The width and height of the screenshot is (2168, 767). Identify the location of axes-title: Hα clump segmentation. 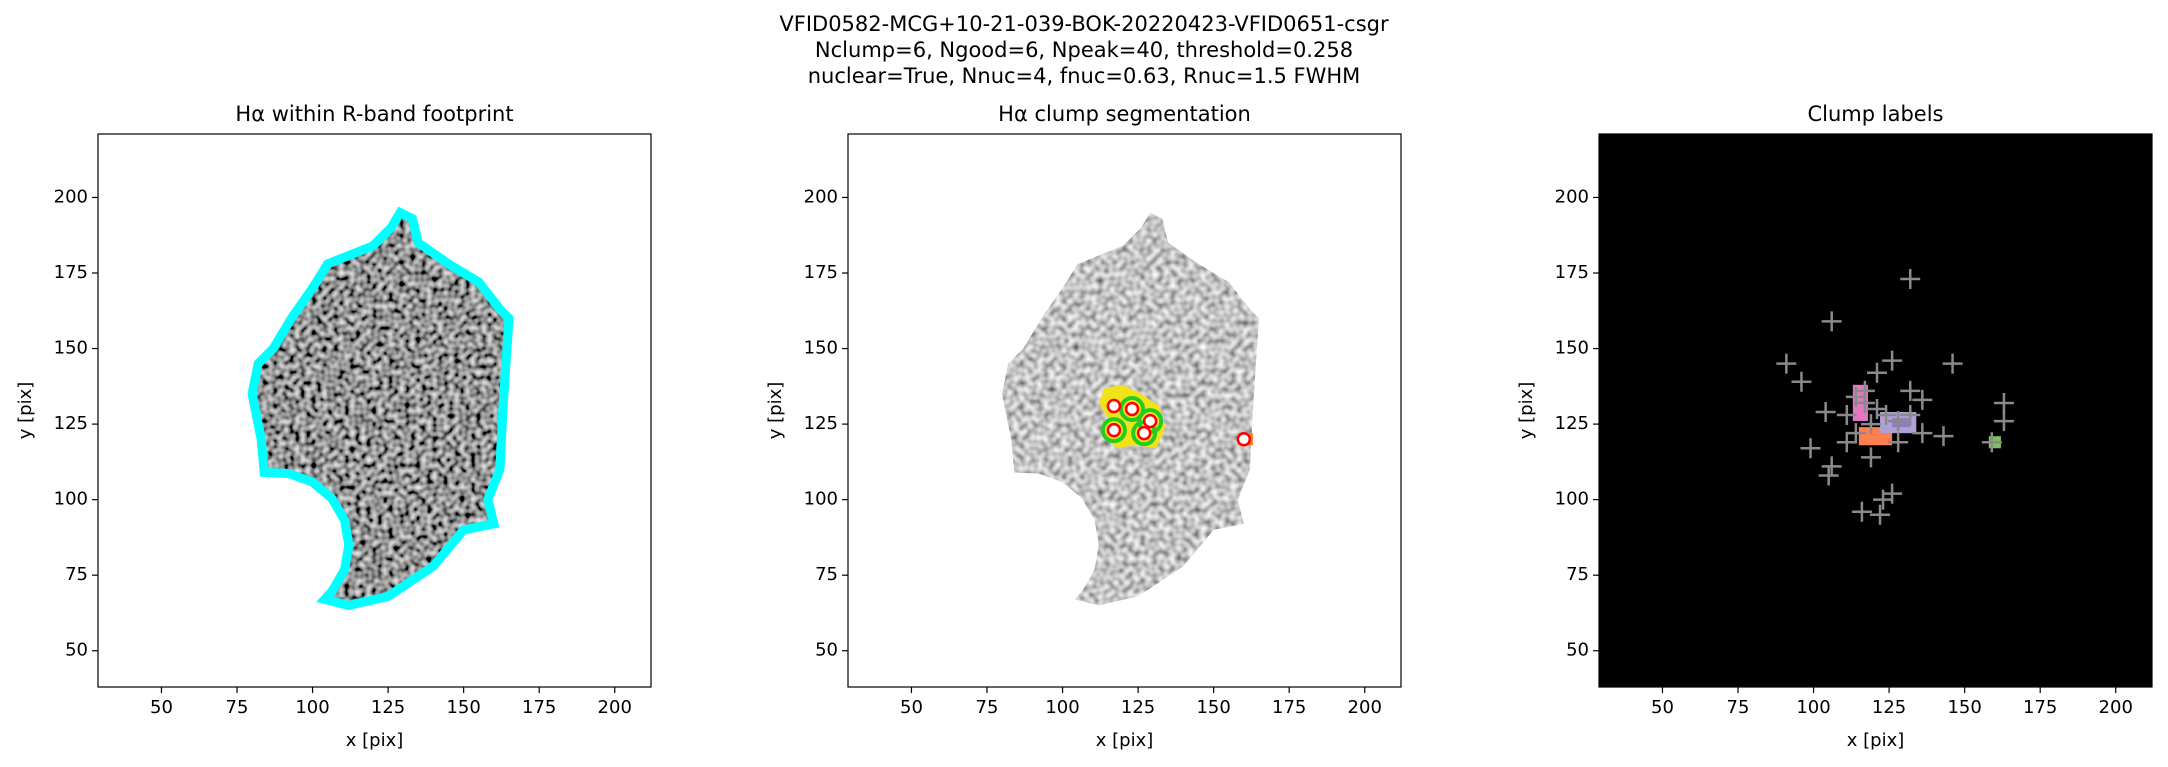
(1124, 114).